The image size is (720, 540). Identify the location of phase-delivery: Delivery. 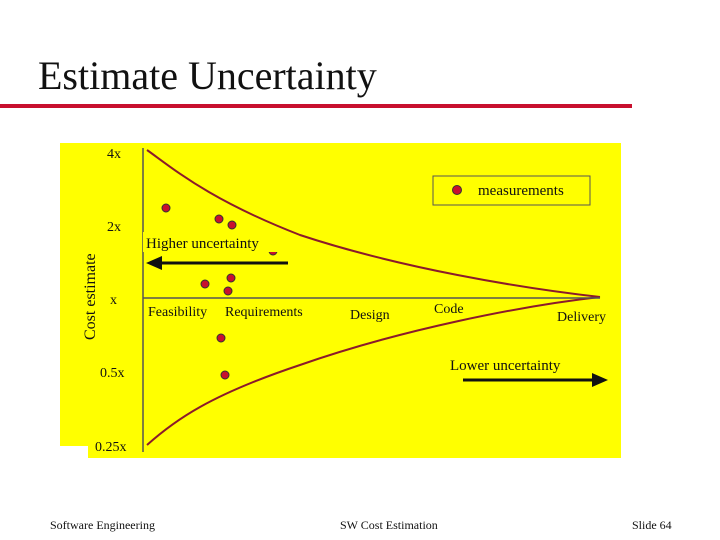
(581, 317).